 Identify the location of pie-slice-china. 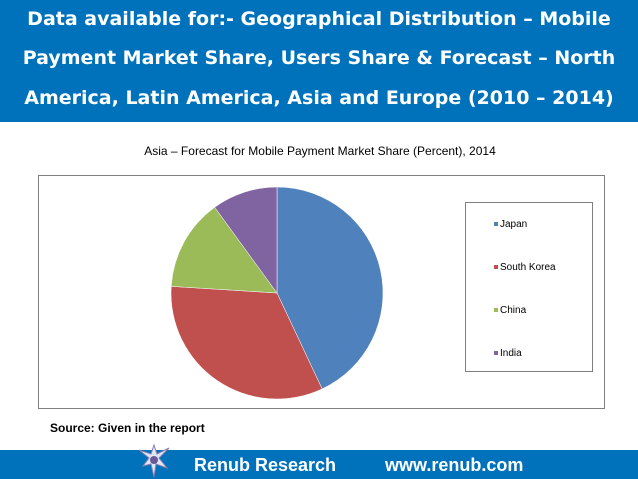
(224, 250).